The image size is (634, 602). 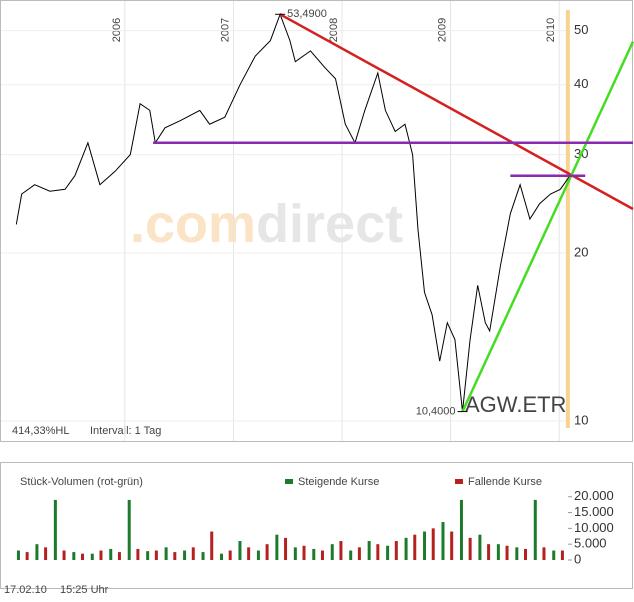 I want to click on annotation-label: 53,4900, so click(x=307, y=14).